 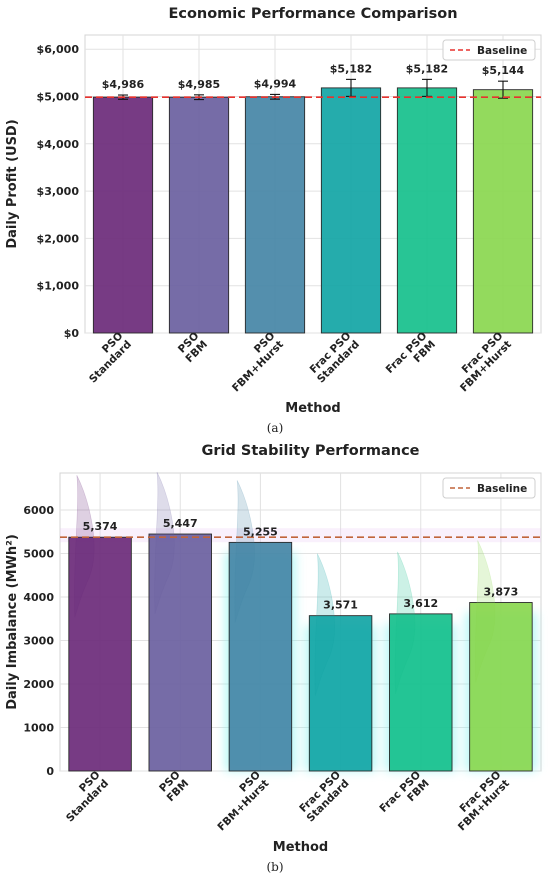 What do you see at coordinates (38, 727) in the screenshot?
I see `y-tick-label: 1000` at bounding box center [38, 727].